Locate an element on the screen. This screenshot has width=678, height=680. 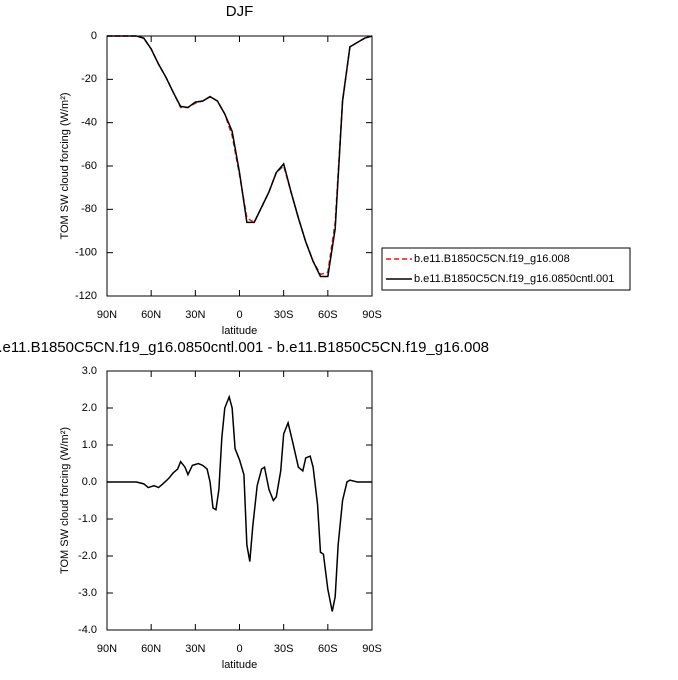
y-tick-label: 0 is located at coordinates (94, 36).